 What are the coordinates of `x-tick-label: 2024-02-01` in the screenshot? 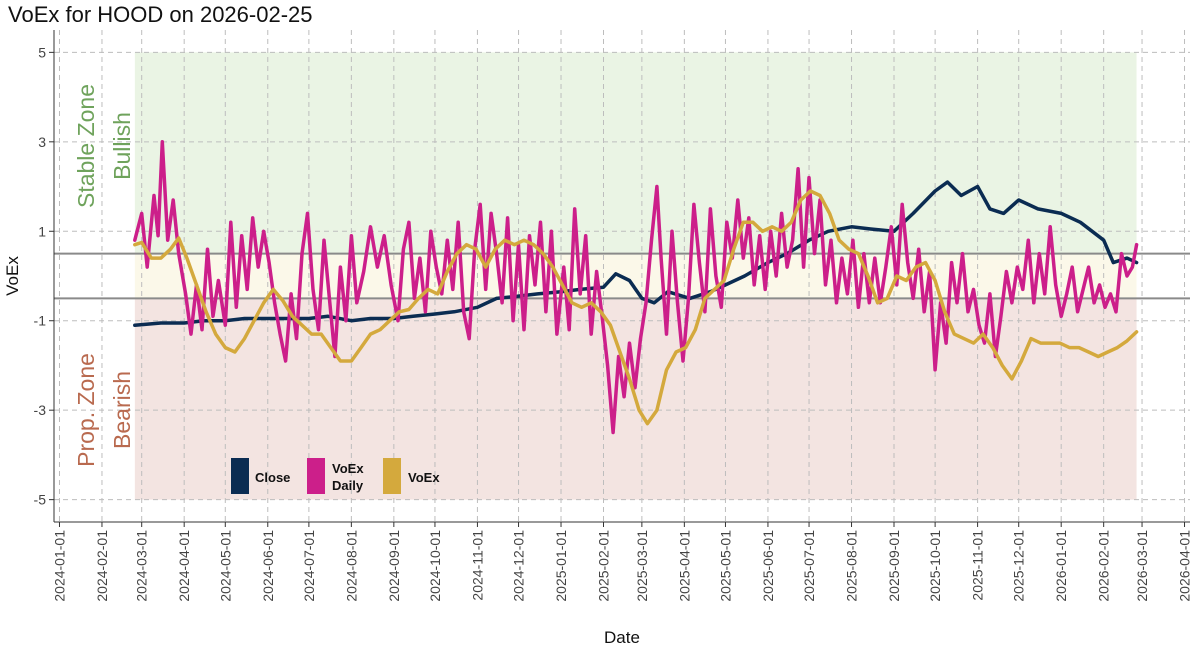 It's located at (102, 566).